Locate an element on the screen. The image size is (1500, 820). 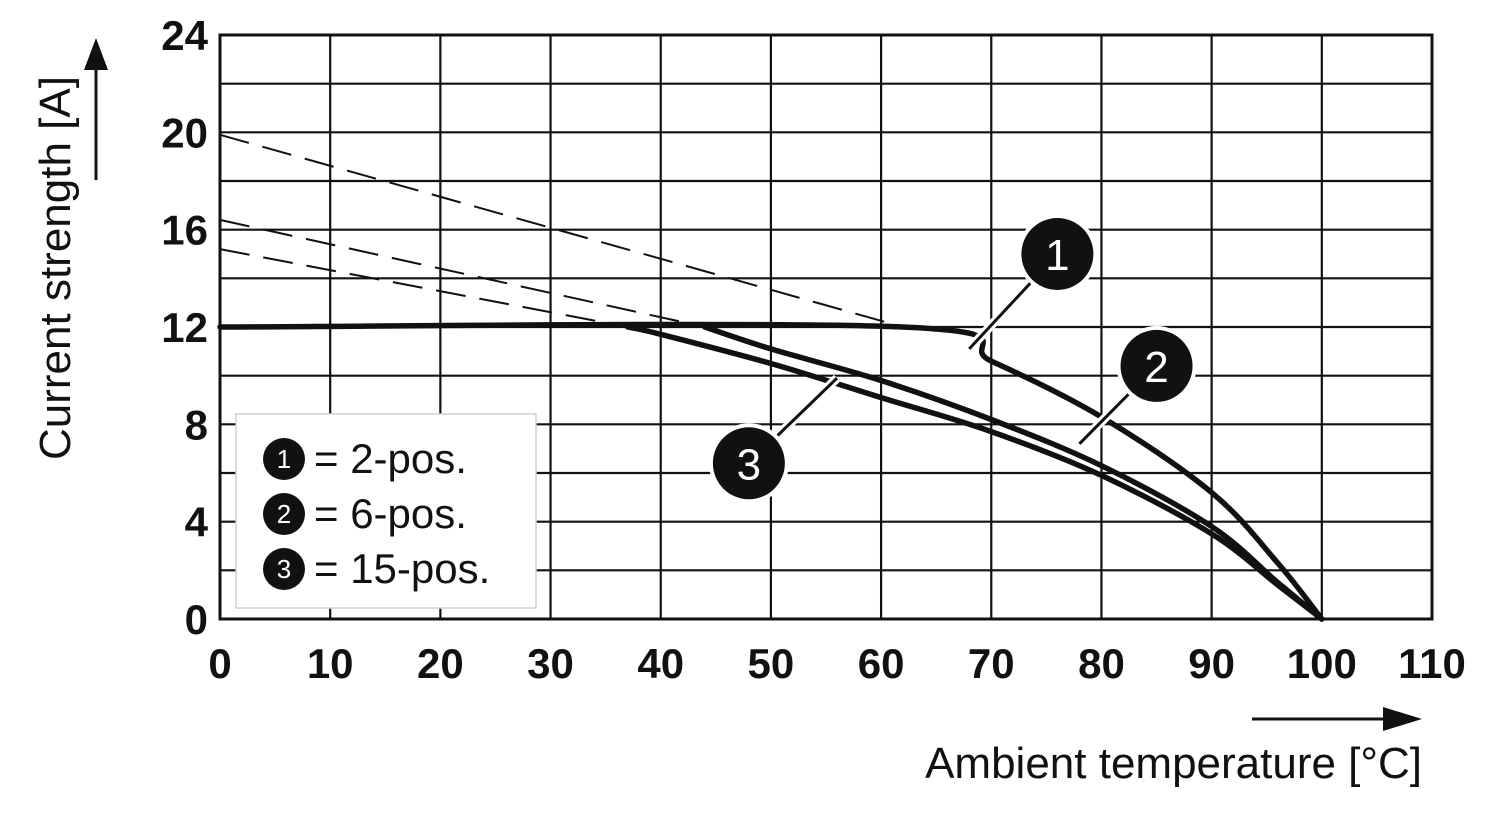
x-tick-label: 90 is located at coordinates (1211, 663).